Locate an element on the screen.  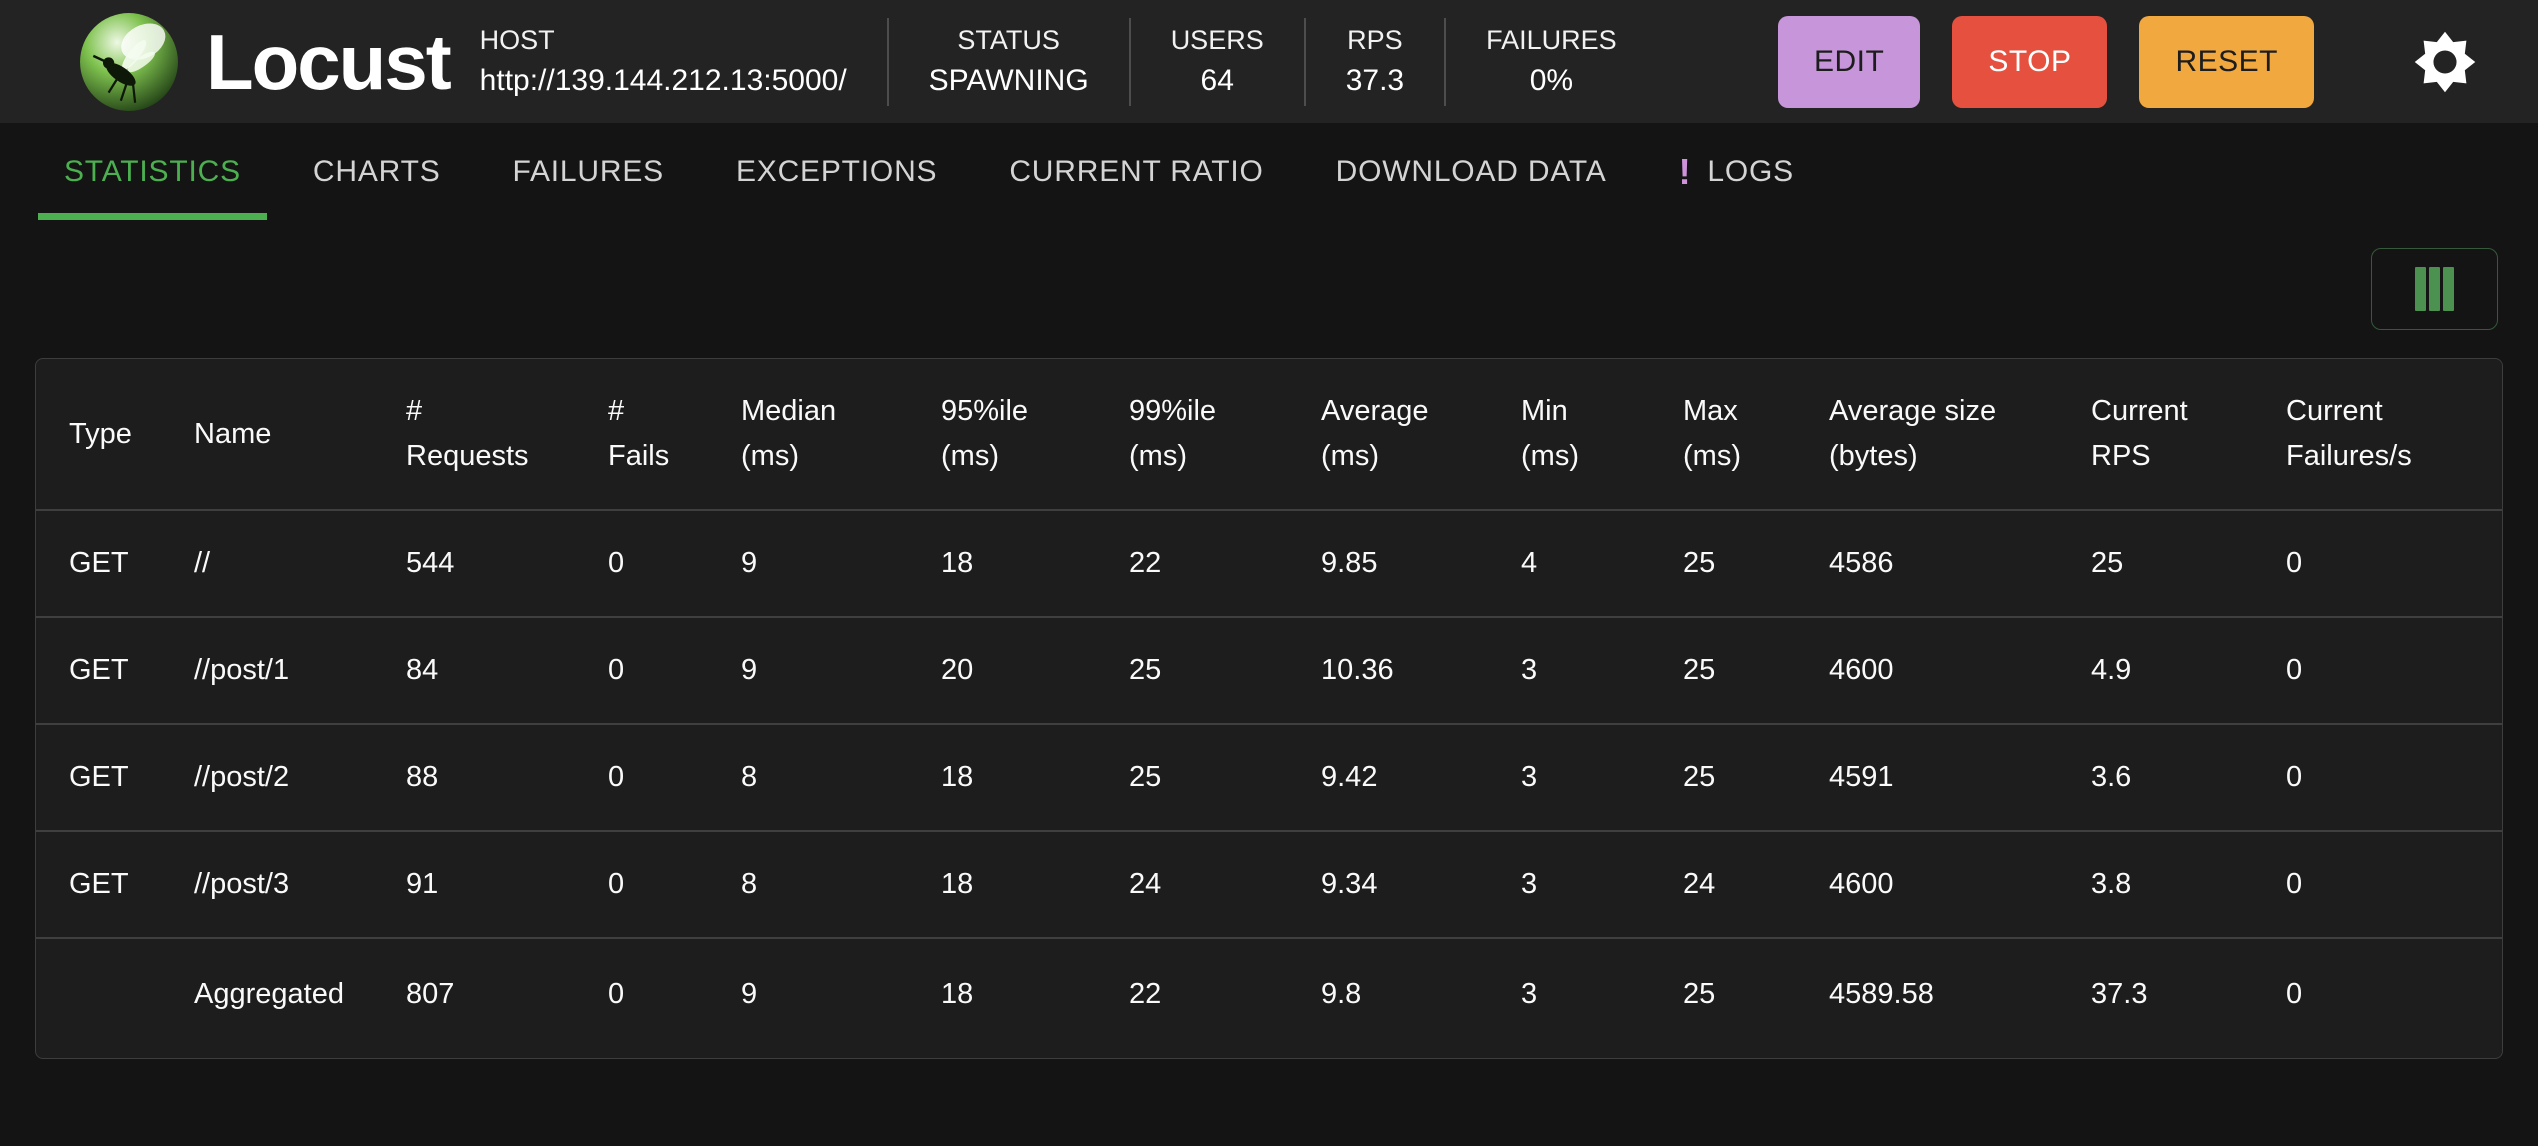
failures-indicator: FAILURES 0% is located at coordinates (1551, 61).